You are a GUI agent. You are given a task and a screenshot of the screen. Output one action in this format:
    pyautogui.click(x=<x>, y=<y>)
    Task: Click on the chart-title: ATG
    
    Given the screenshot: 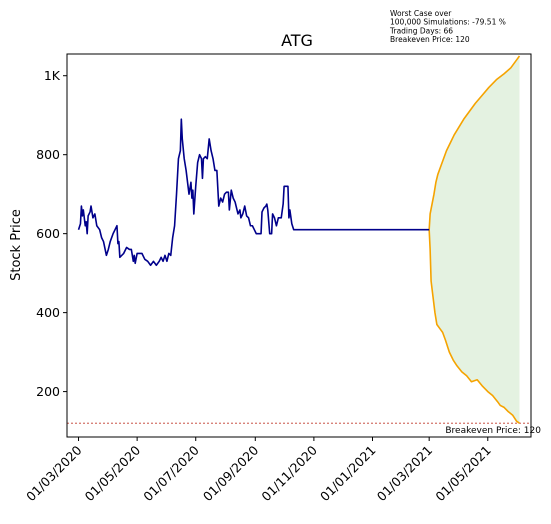 What is the action you would take?
    pyautogui.click(x=297, y=40)
    